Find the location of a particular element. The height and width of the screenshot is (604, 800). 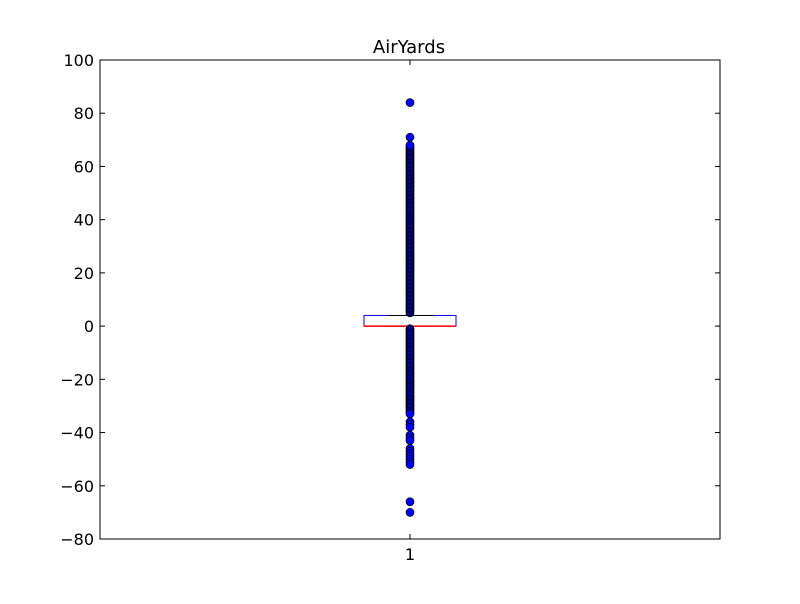

y-tick-label: 80 is located at coordinates (84, 113).